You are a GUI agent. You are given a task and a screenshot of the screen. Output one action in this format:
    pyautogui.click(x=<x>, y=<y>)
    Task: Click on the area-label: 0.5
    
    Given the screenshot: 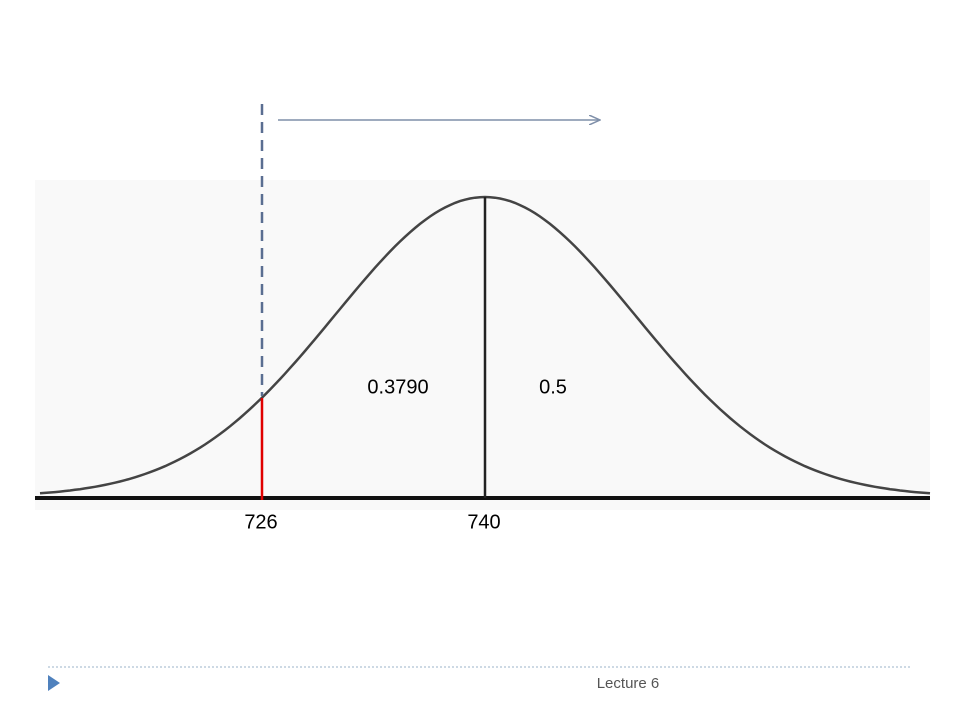 What is the action you would take?
    pyautogui.click(x=553, y=387)
    